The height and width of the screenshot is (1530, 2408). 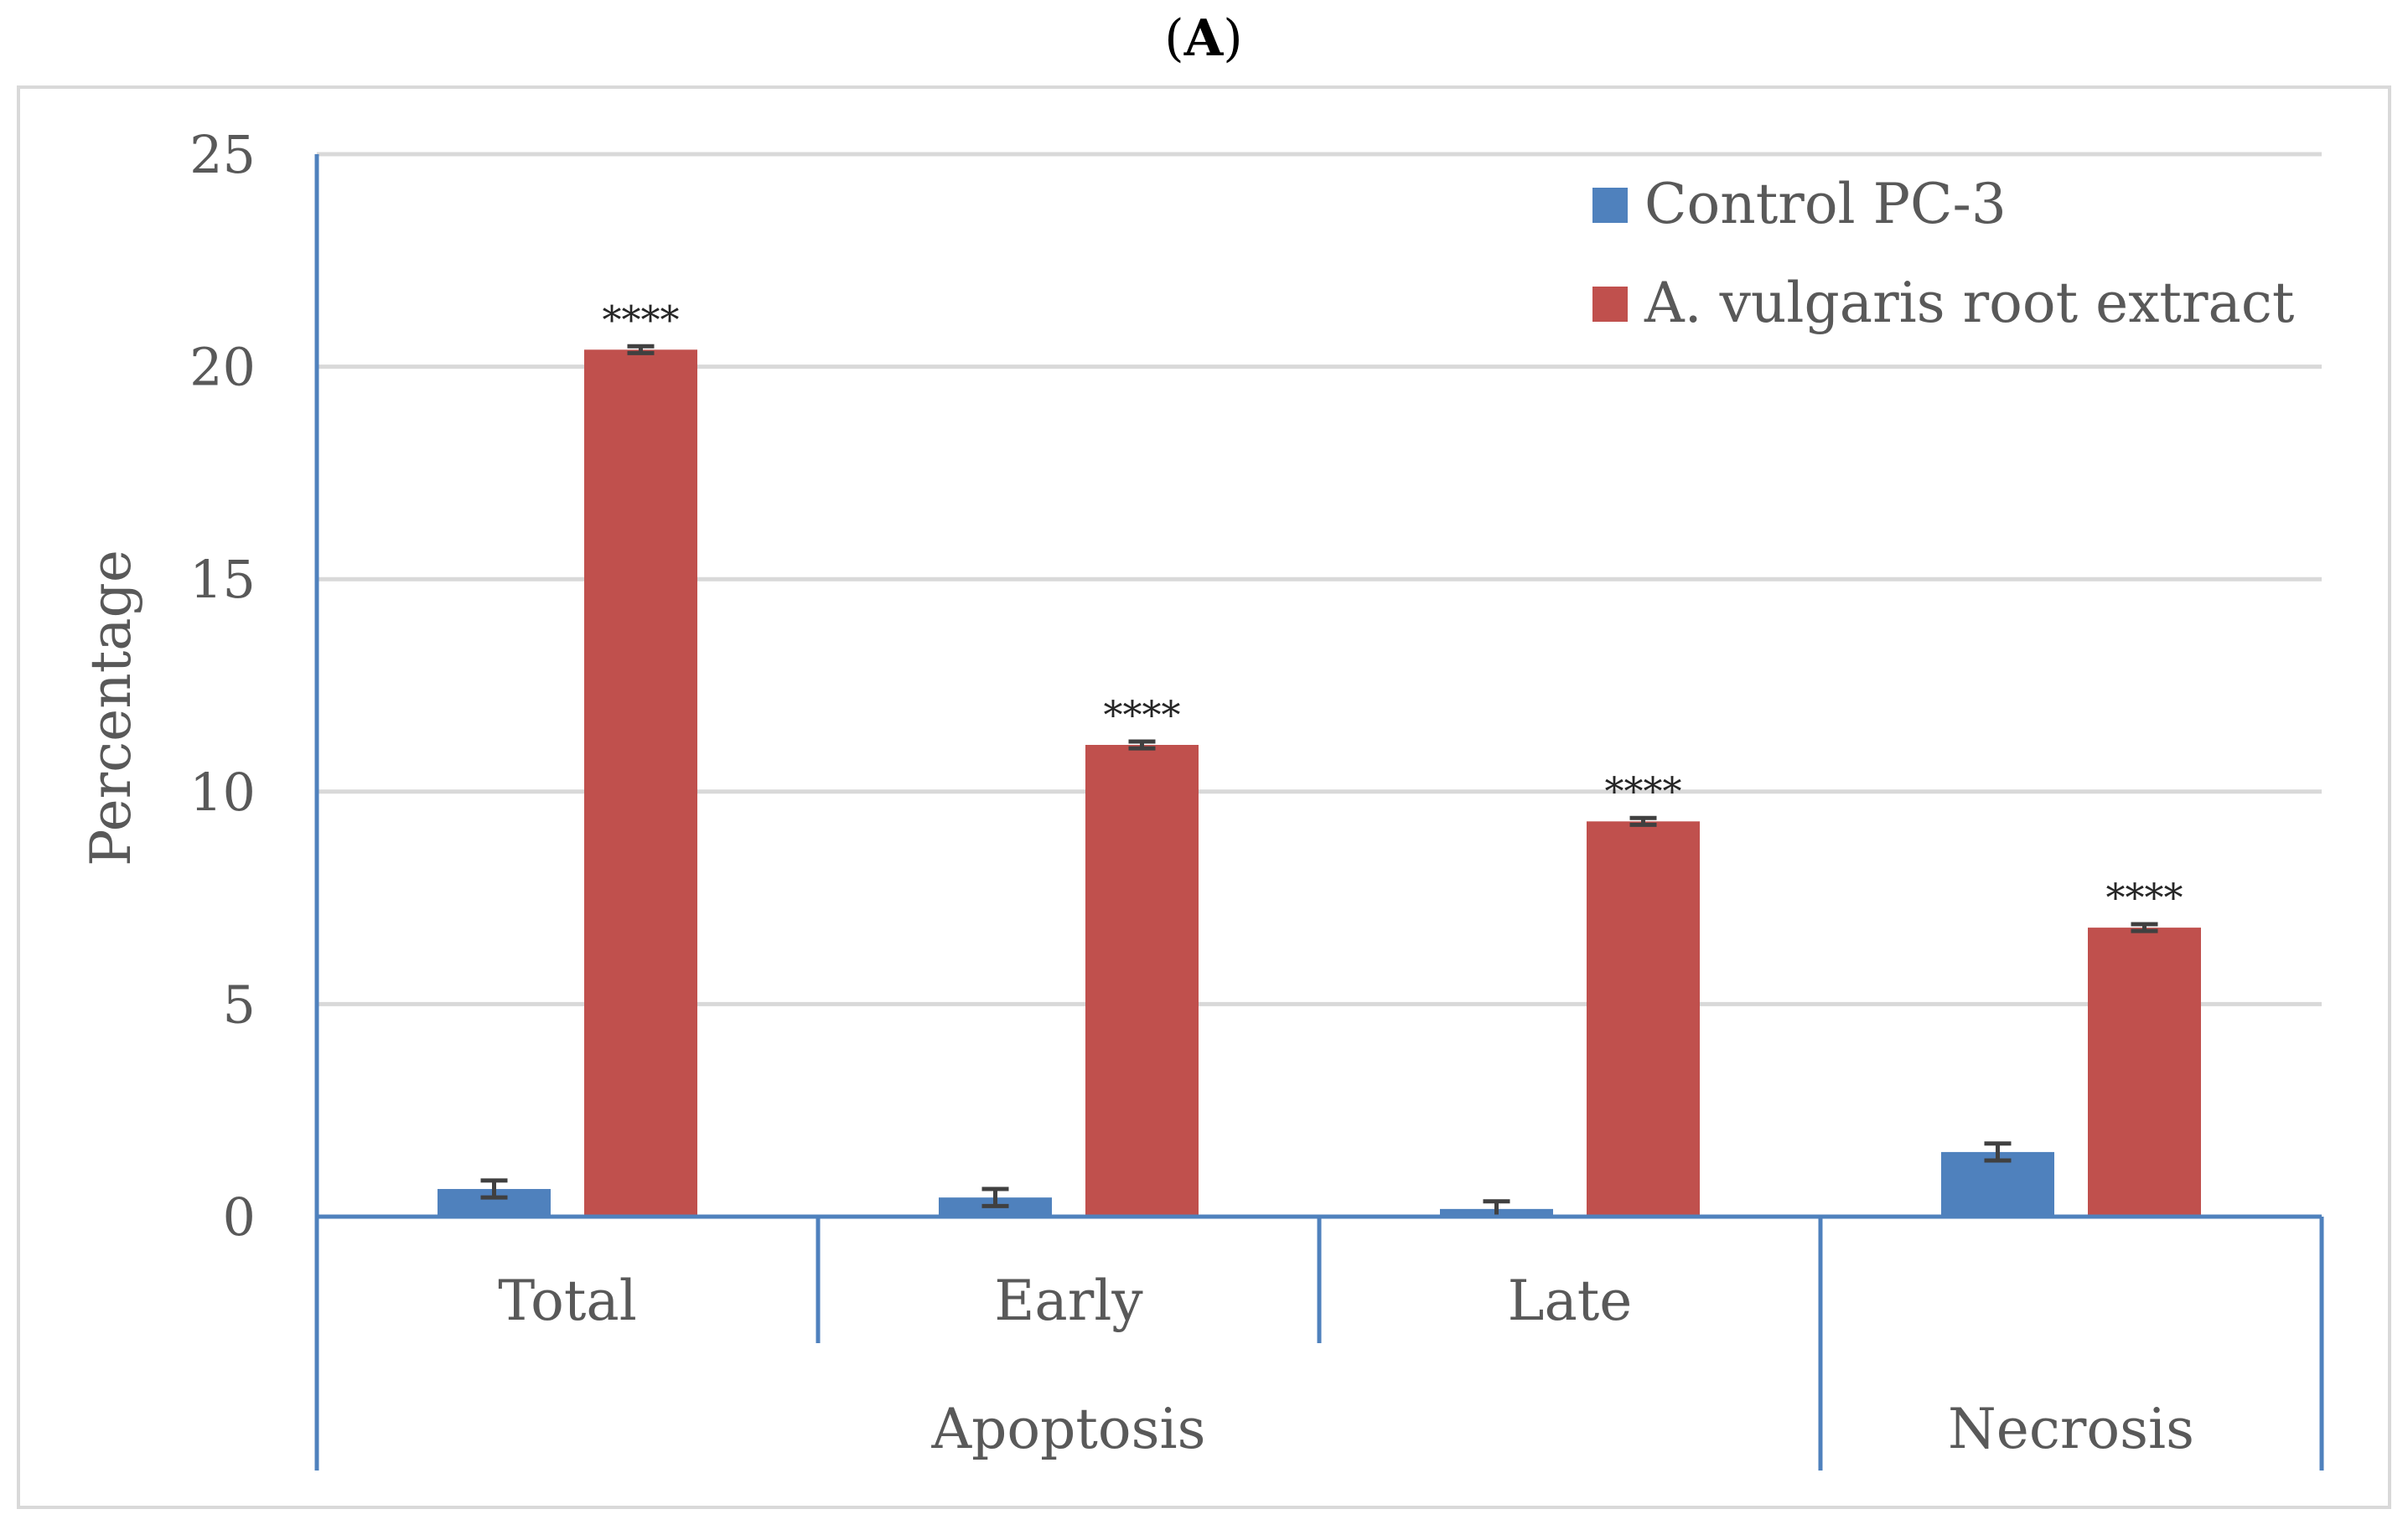 I want to click on x-tick-label-early: Early, so click(x=1068, y=1301).